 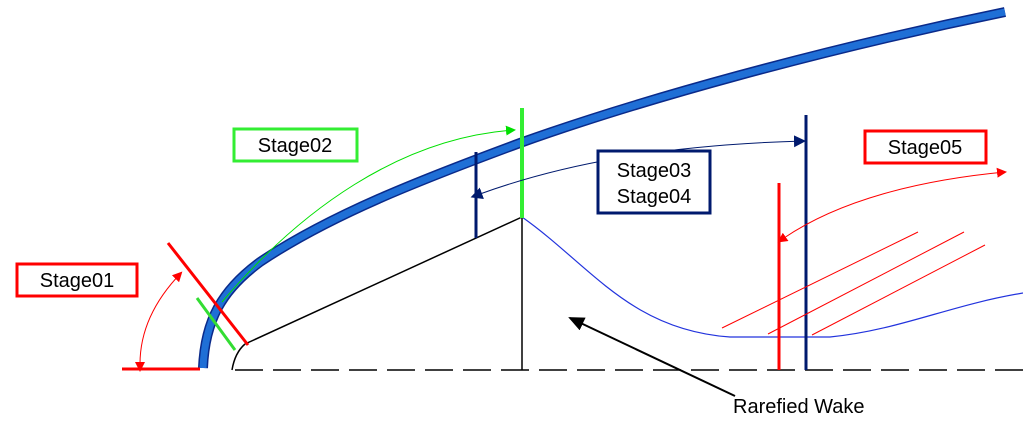 I want to click on stage01-label-box, so click(x=77, y=280).